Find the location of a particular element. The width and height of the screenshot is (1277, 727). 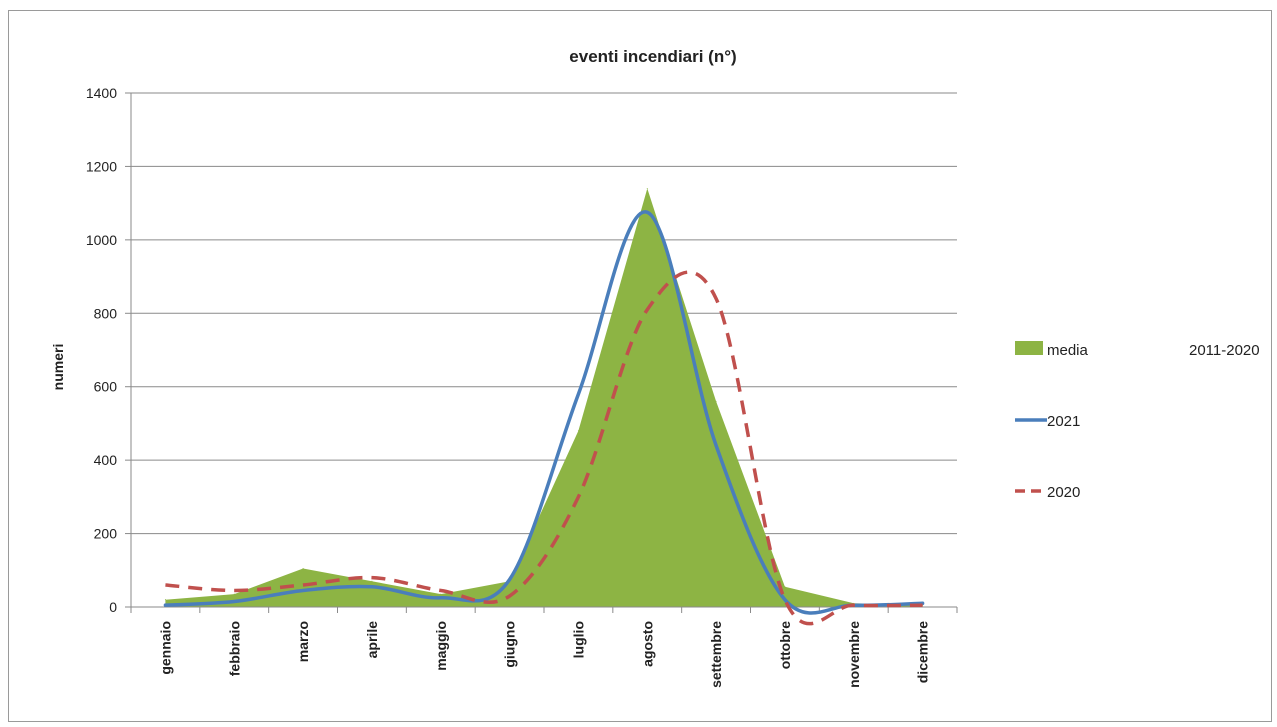

y-tick-label: 1200 is located at coordinates (101, 166).